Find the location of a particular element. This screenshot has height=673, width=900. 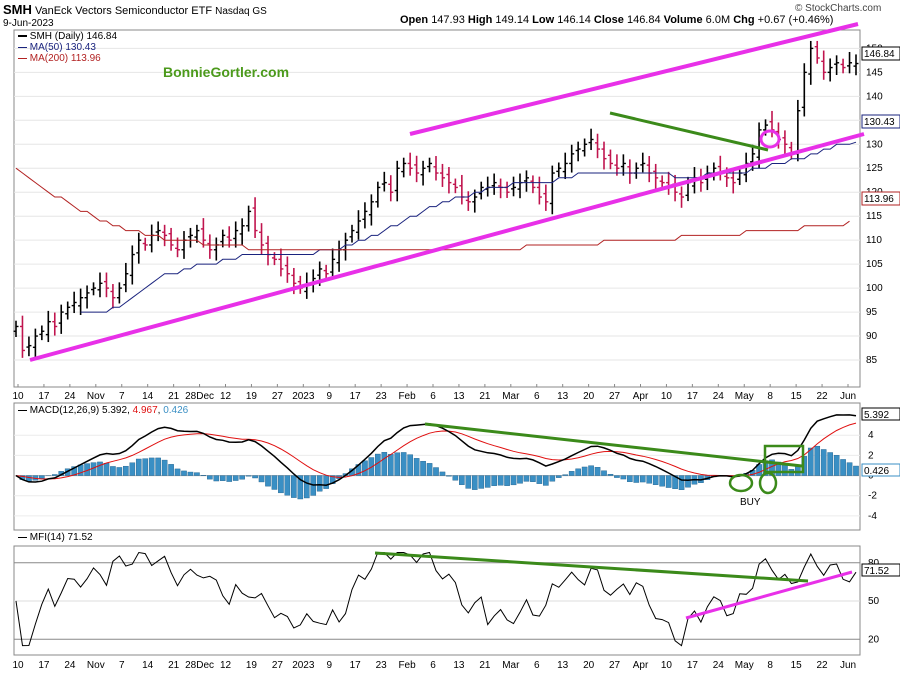

macd-trendline is located at coordinates (613, 445).